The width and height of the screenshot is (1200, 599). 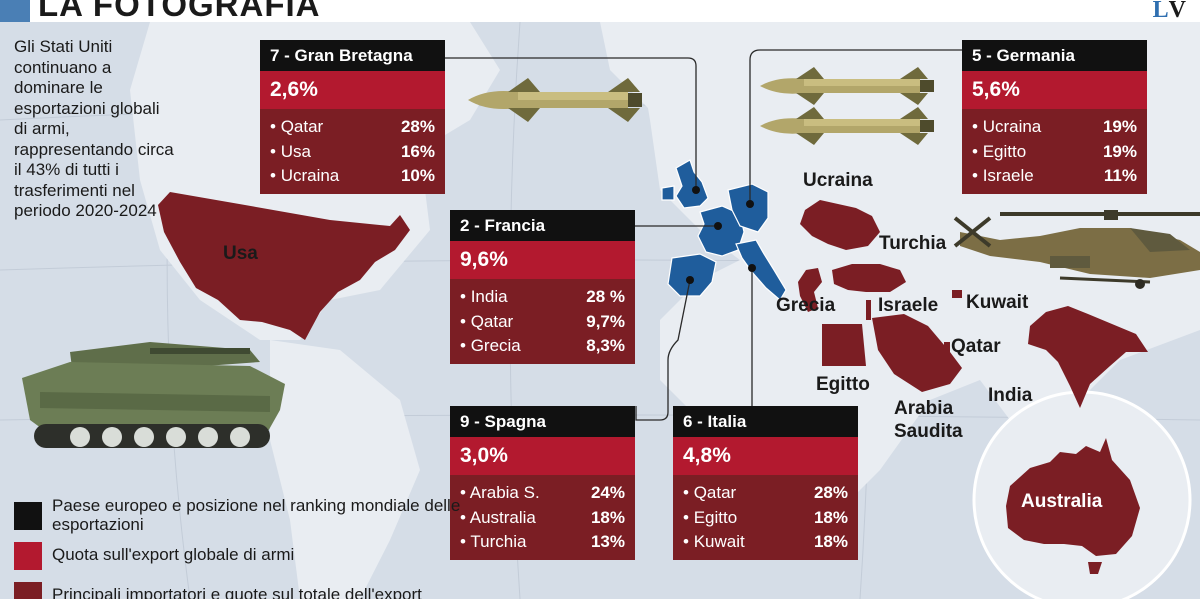 What do you see at coordinates (498, 518) in the screenshot?
I see `importer-name: Australia` at bounding box center [498, 518].